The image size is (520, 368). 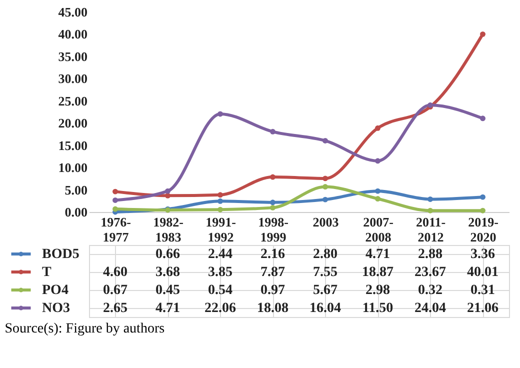 I want to click on legend-label: PO4, so click(x=55, y=290).